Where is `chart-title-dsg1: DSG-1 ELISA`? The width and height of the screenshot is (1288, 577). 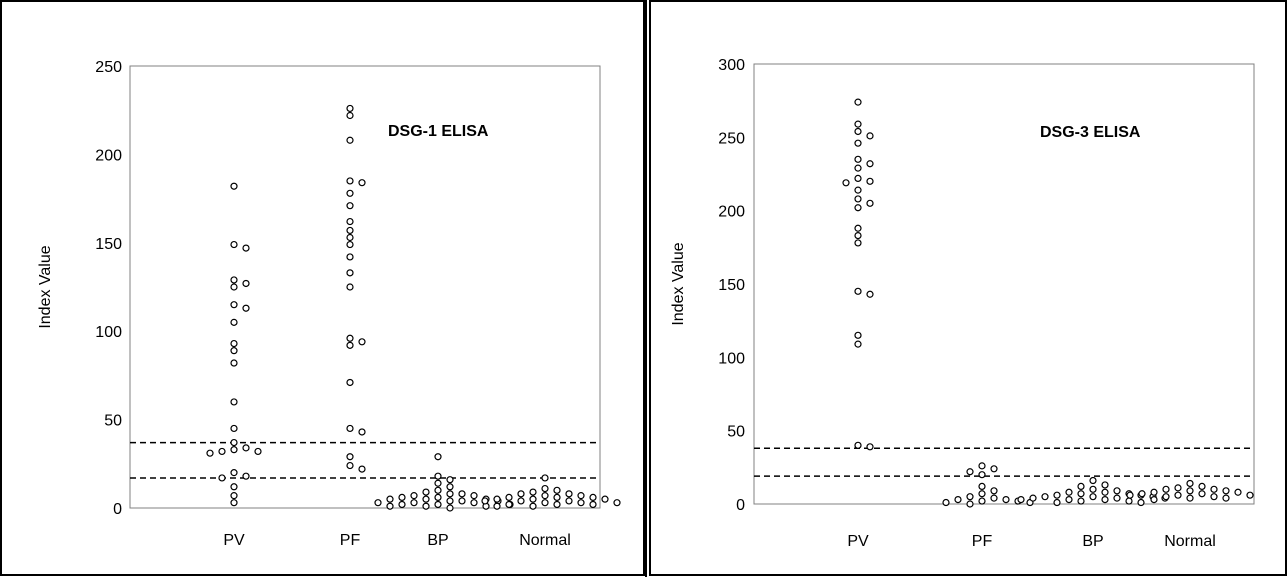 chart-title-dsg1: DSG-1 ELISA is located at coordinates (438, 131).